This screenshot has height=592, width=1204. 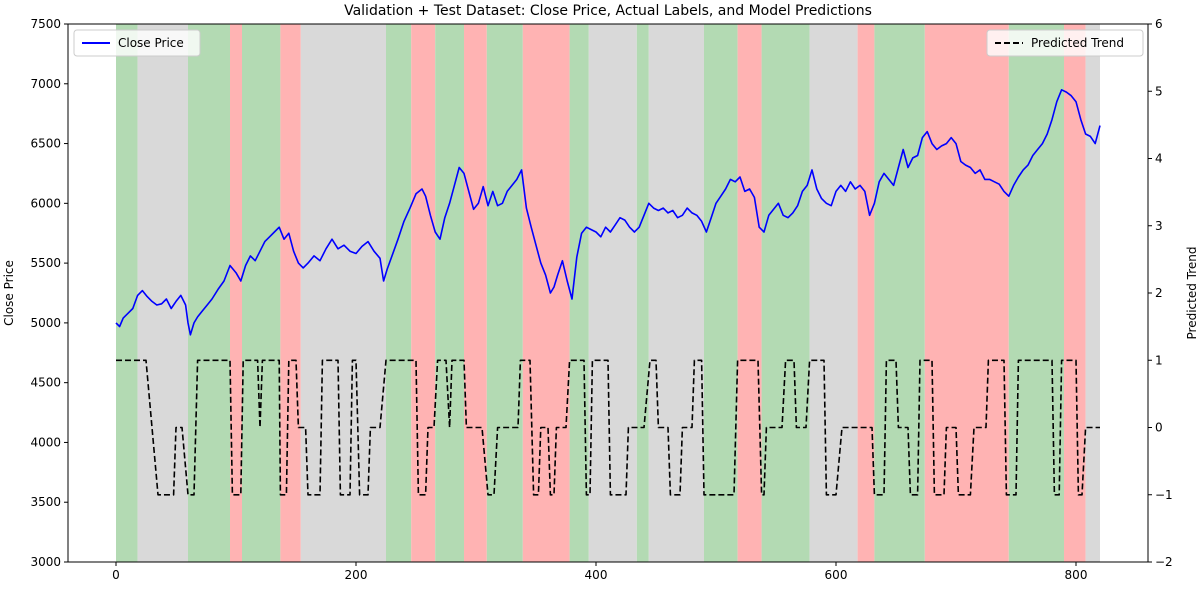 What do you see at coordinates (1159, 24) in the screenshot?
I see `y2-tick-label-6: 6` at bounding box center [1159, 24].